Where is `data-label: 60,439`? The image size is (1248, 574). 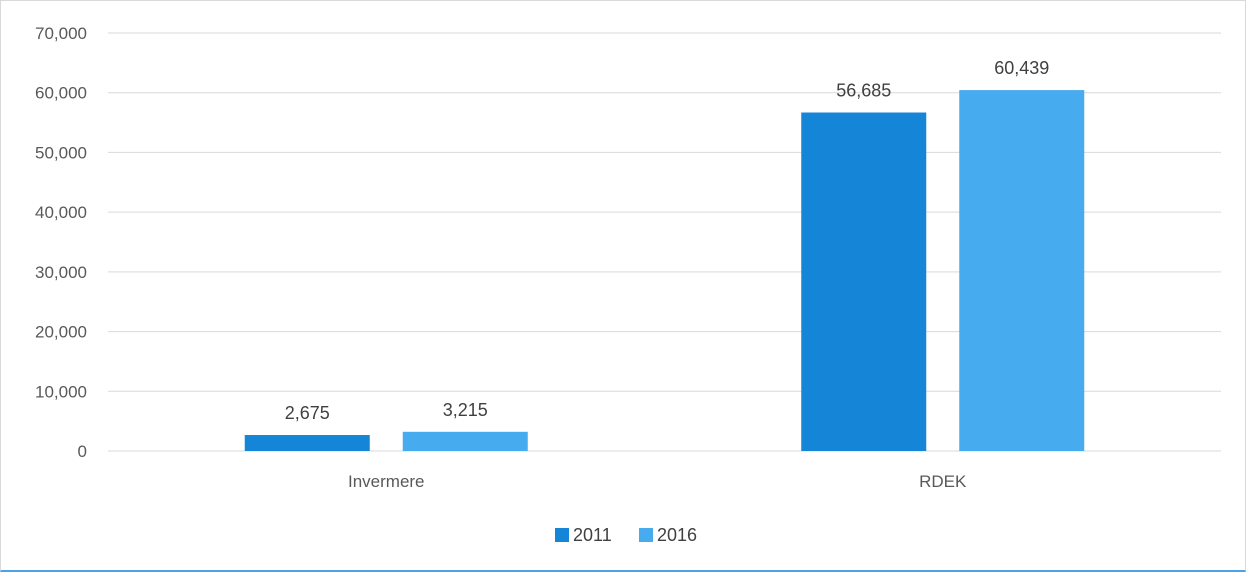
data-label: 60,439 is located at coordinates (1021, 68).